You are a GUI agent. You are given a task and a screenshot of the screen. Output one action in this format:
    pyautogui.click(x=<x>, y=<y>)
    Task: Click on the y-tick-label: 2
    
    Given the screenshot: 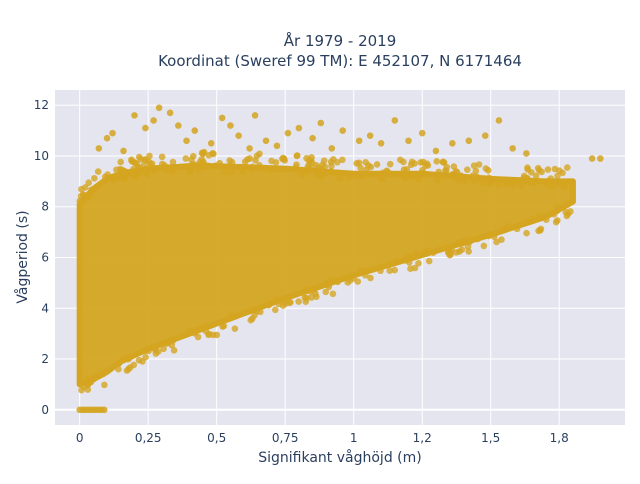 What is the action you would take?
    pyautogui.click(x=45, y=359)
    